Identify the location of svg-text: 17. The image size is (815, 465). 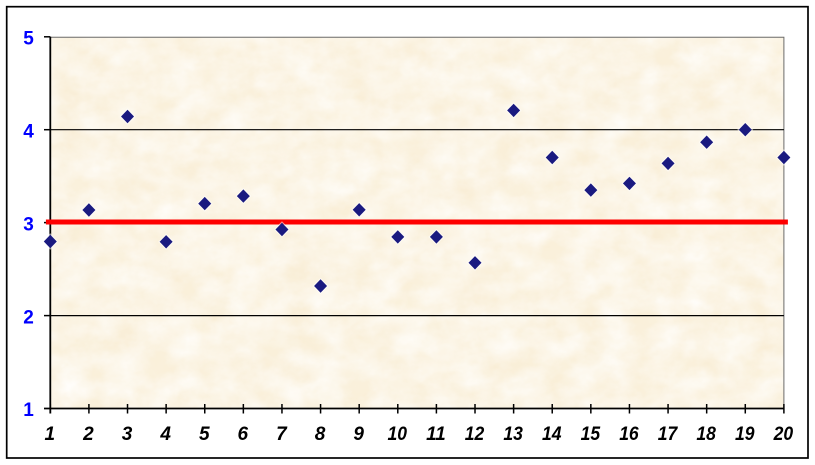
(668, 434).